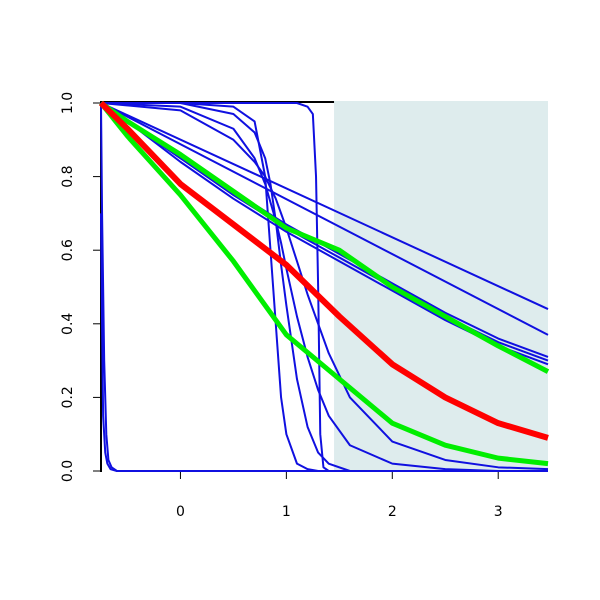 The image size is (600, 600). Describe the element at coordinates (68, 103) in the screenshot. I see `y-tick-label: 1.0` at that location.